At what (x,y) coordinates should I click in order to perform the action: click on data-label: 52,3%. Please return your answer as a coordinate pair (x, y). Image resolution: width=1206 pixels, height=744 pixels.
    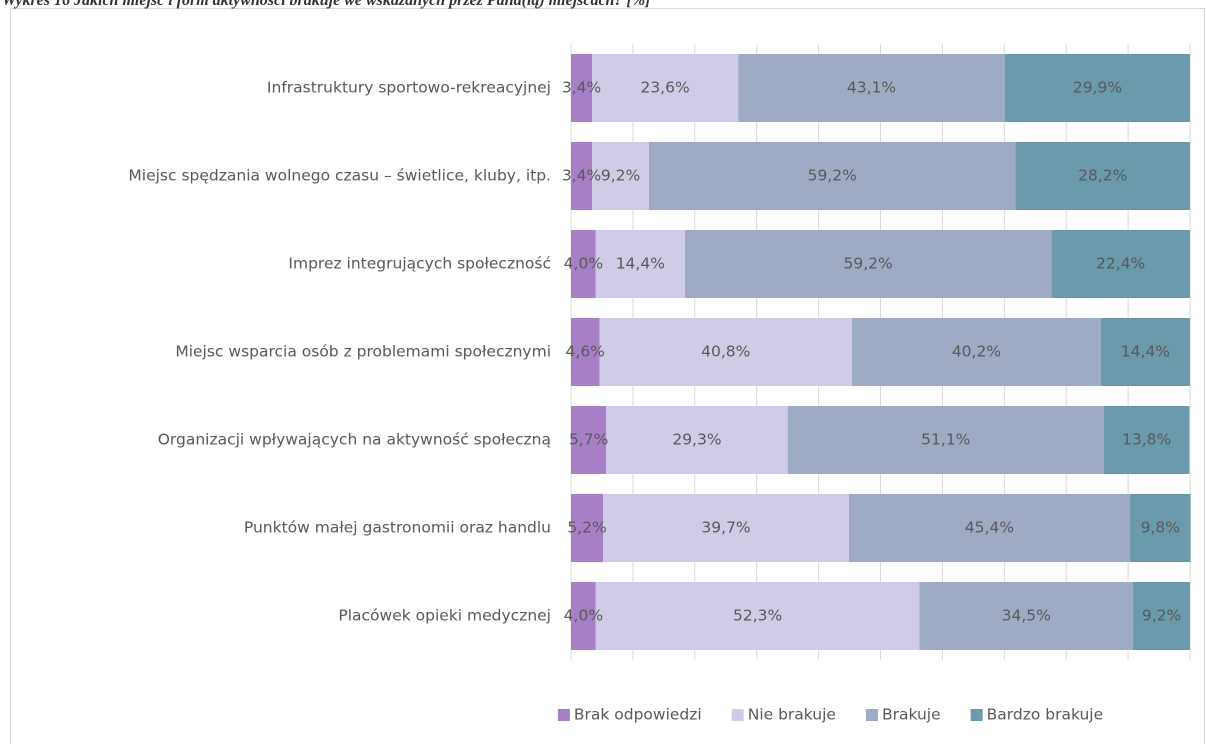
    Looking at the image, I should click on (757, 616).